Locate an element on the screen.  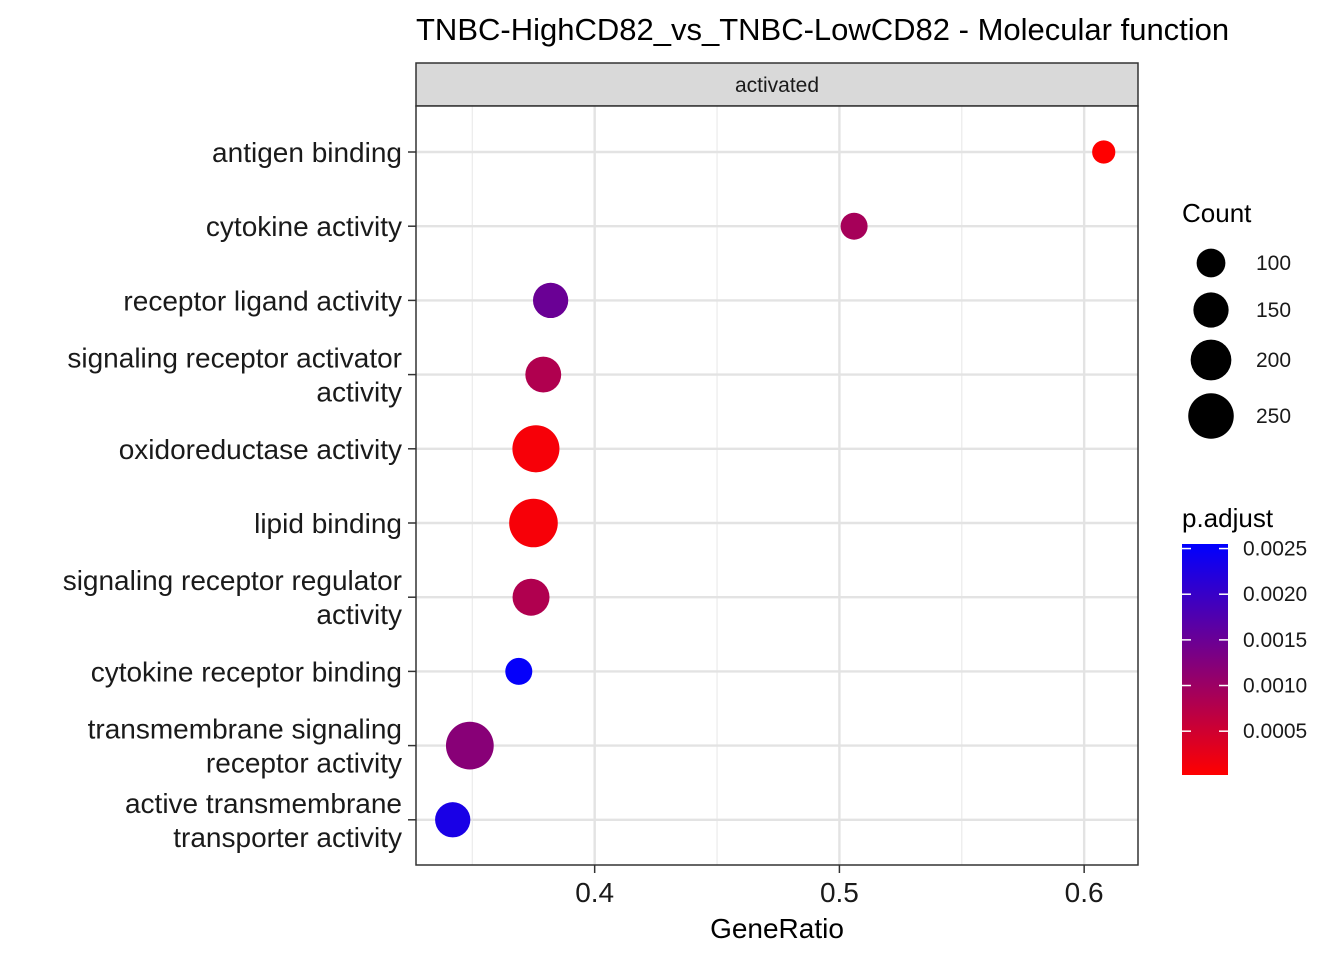
size-legend-label: 150 is located at coordinates (1273, 310).